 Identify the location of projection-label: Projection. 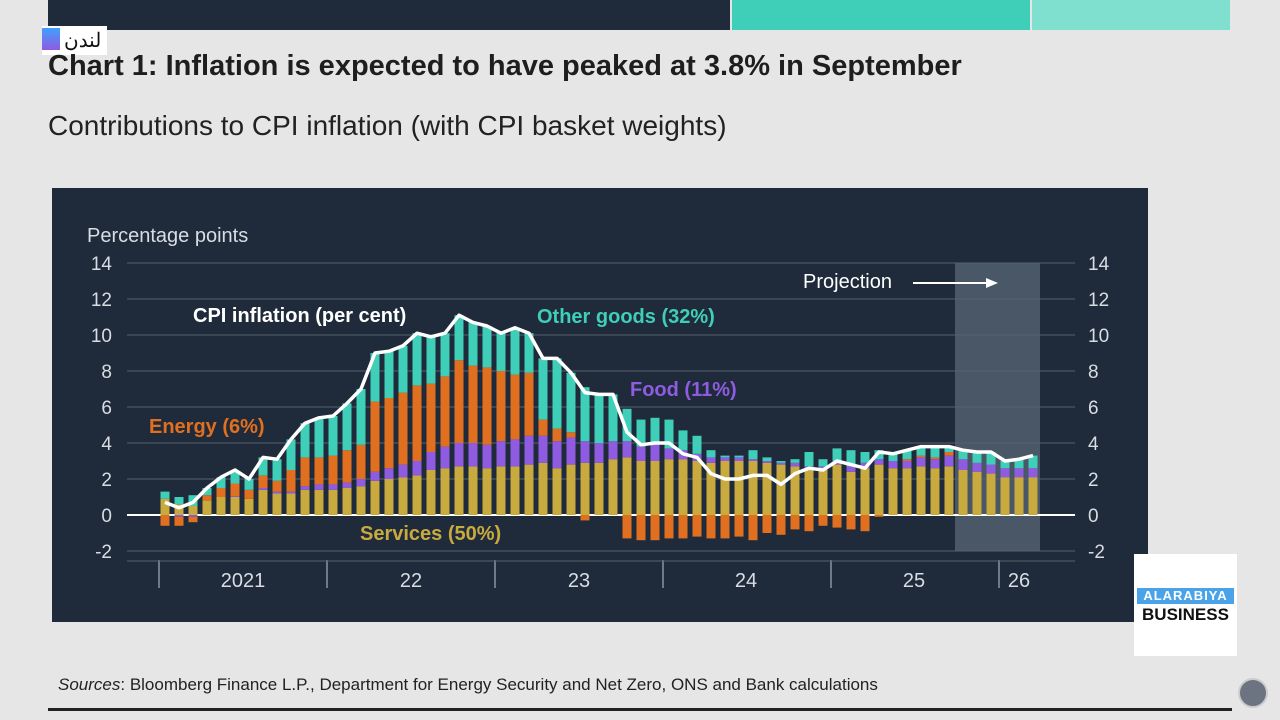
(847, 282).